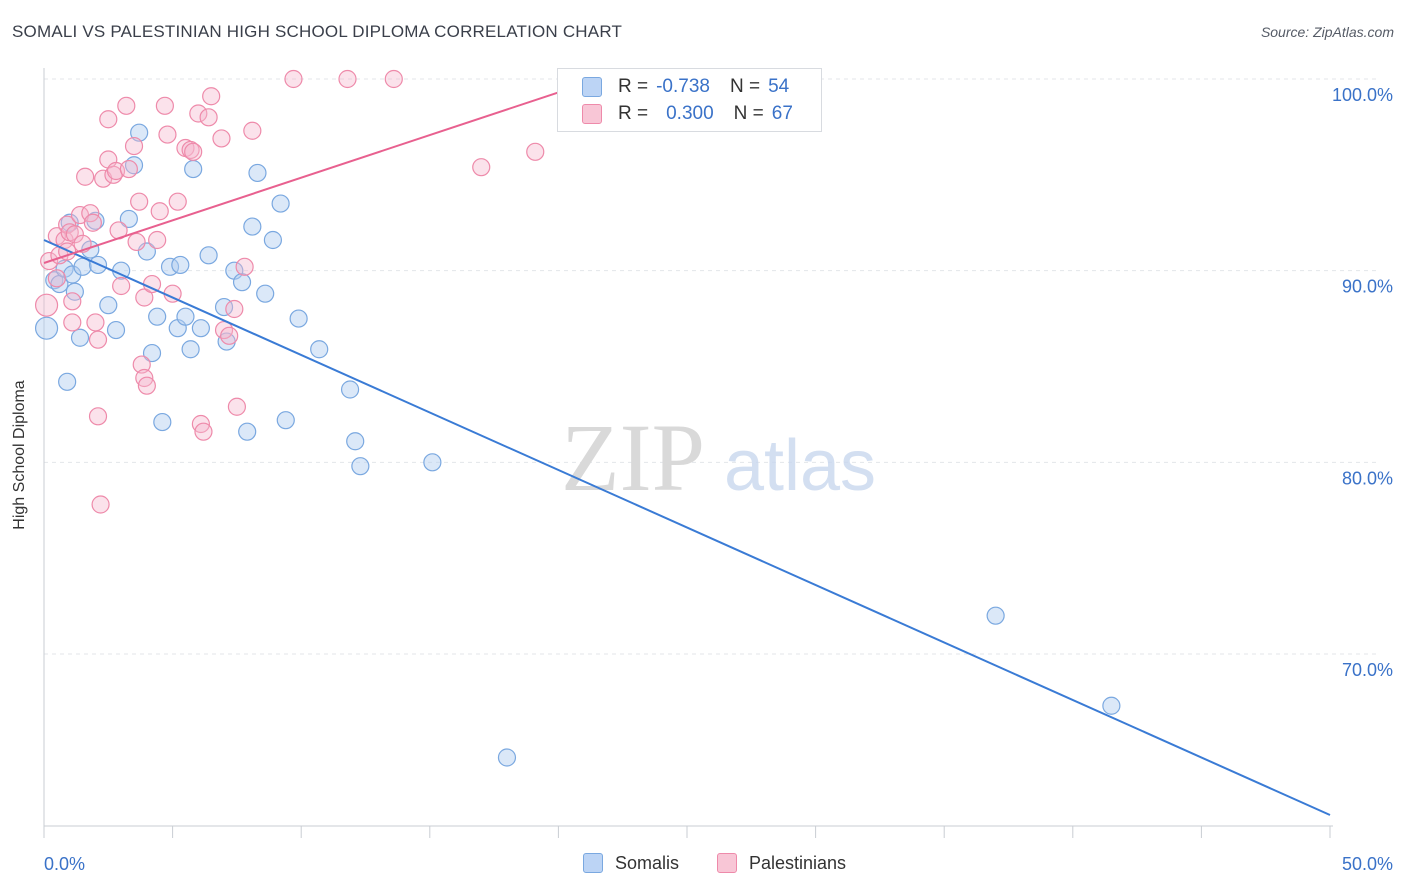 The width and height of the screenshot is (1406, 892). Describe the element at coordinates (647, 862) in the screenshot. I see `somalis-legend-label: Somalis` at that location.